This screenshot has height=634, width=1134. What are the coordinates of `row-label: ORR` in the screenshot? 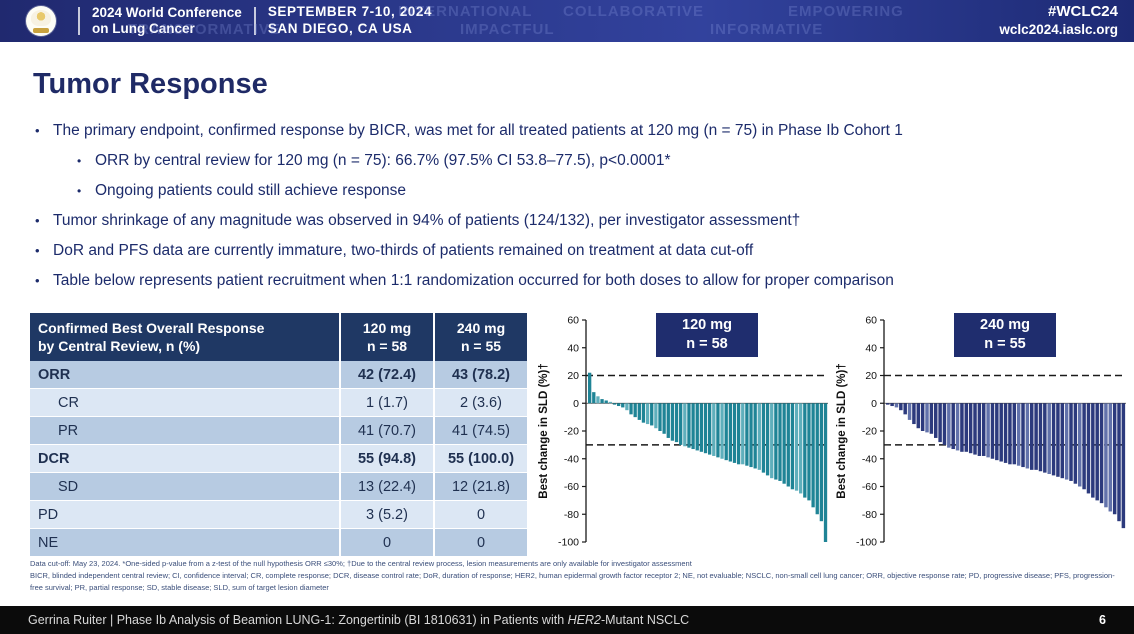 It's located at (185, 375).